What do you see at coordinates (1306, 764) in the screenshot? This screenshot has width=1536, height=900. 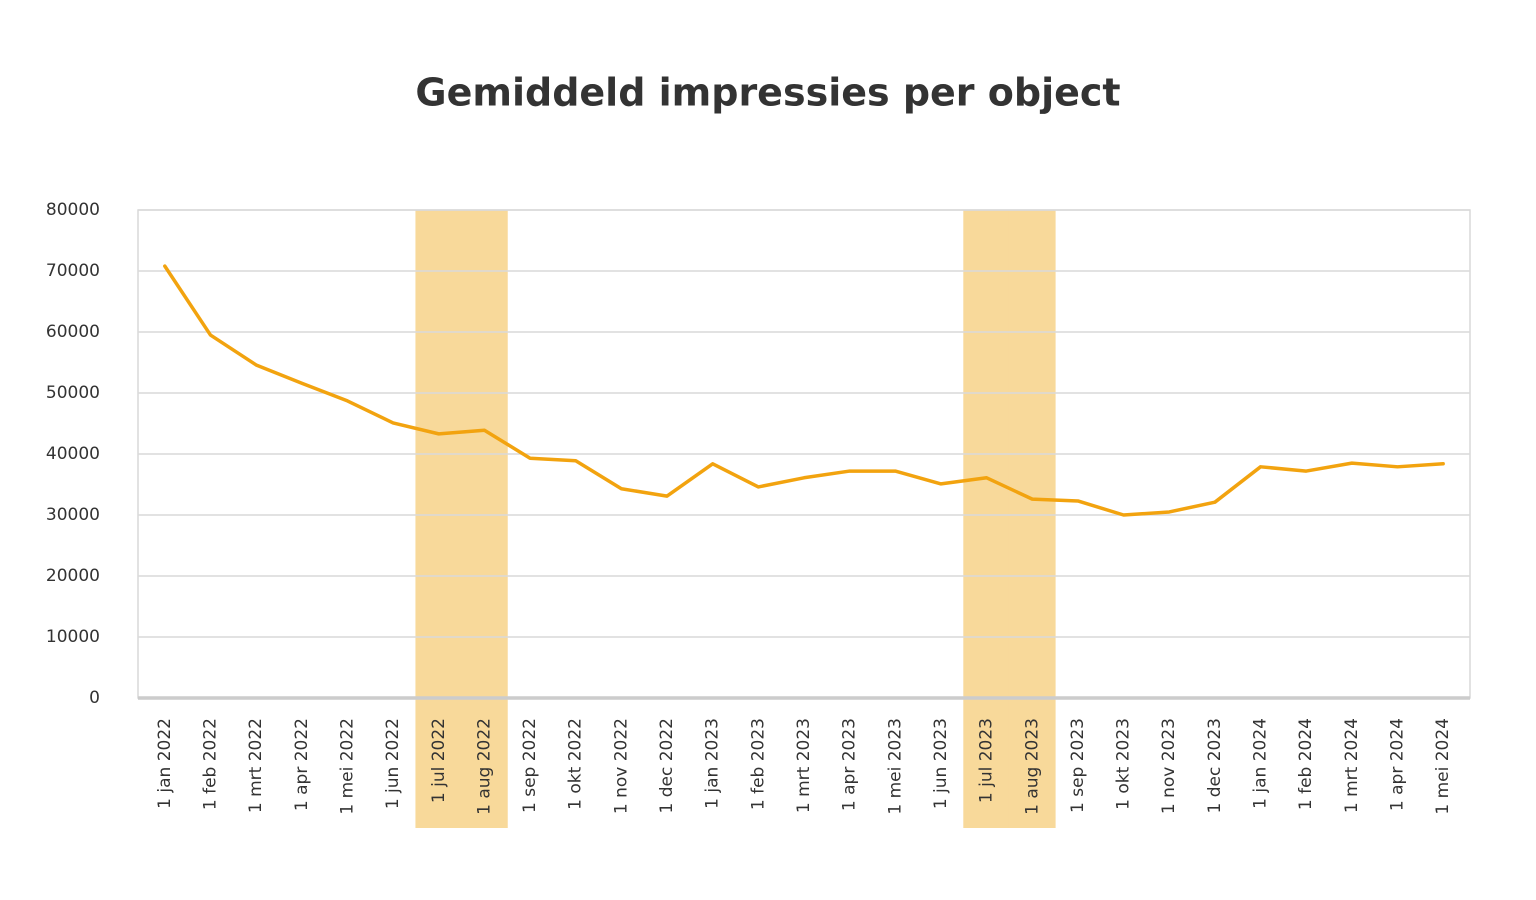 I see `x-tick-label: 1 feb 2024` at bounding box center [1306, 764].